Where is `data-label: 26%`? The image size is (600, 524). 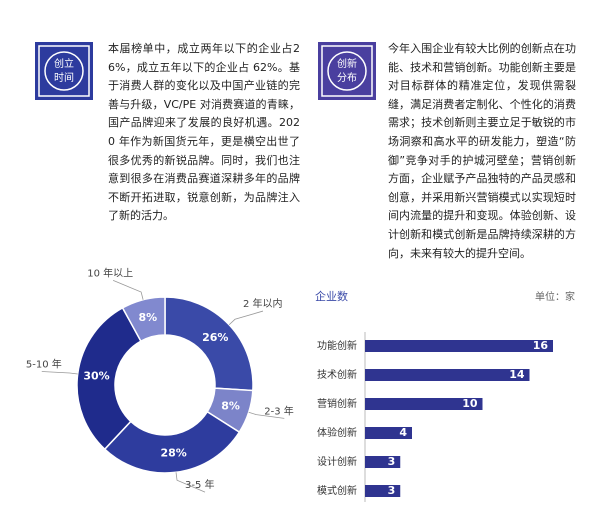 data-label: 26% is located at coordinates (215, 337).